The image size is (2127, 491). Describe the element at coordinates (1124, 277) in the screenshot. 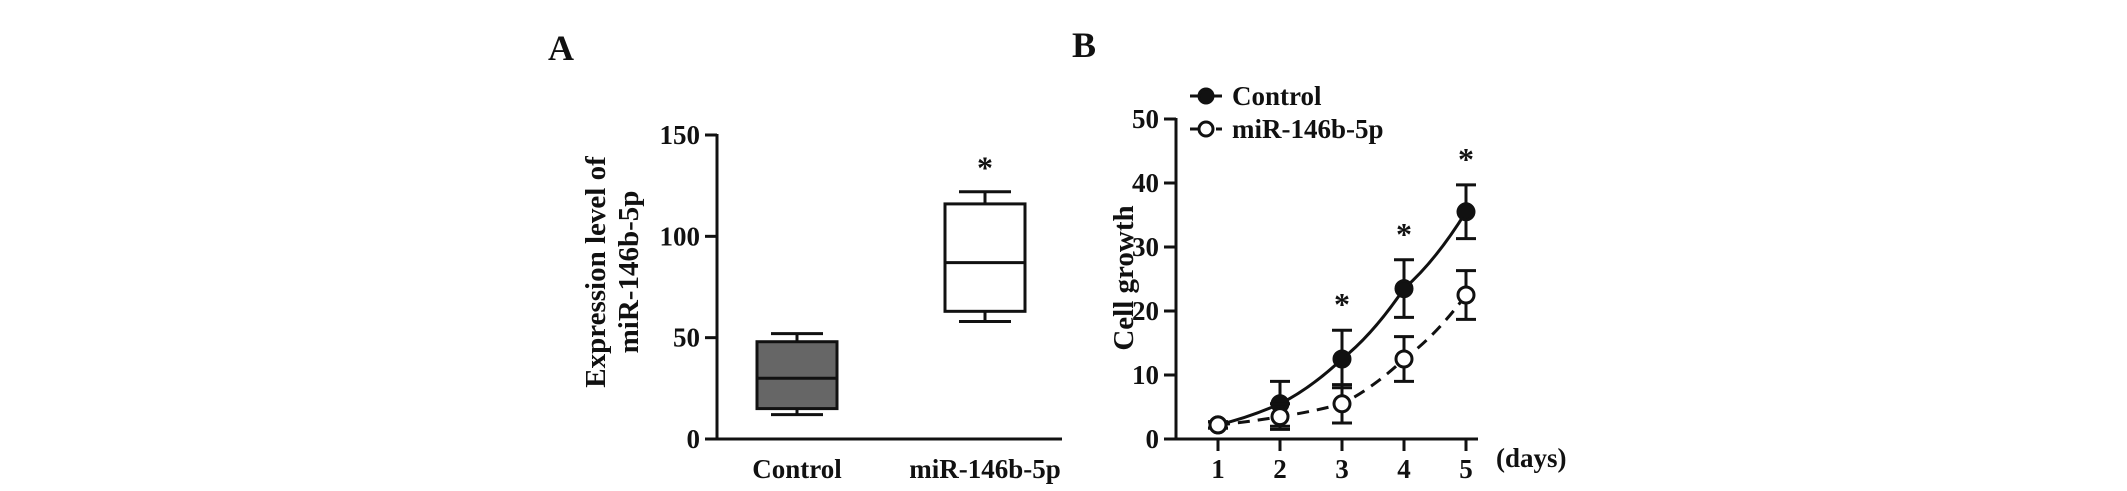

I see `y-axis-title: Cell growth` at that location.